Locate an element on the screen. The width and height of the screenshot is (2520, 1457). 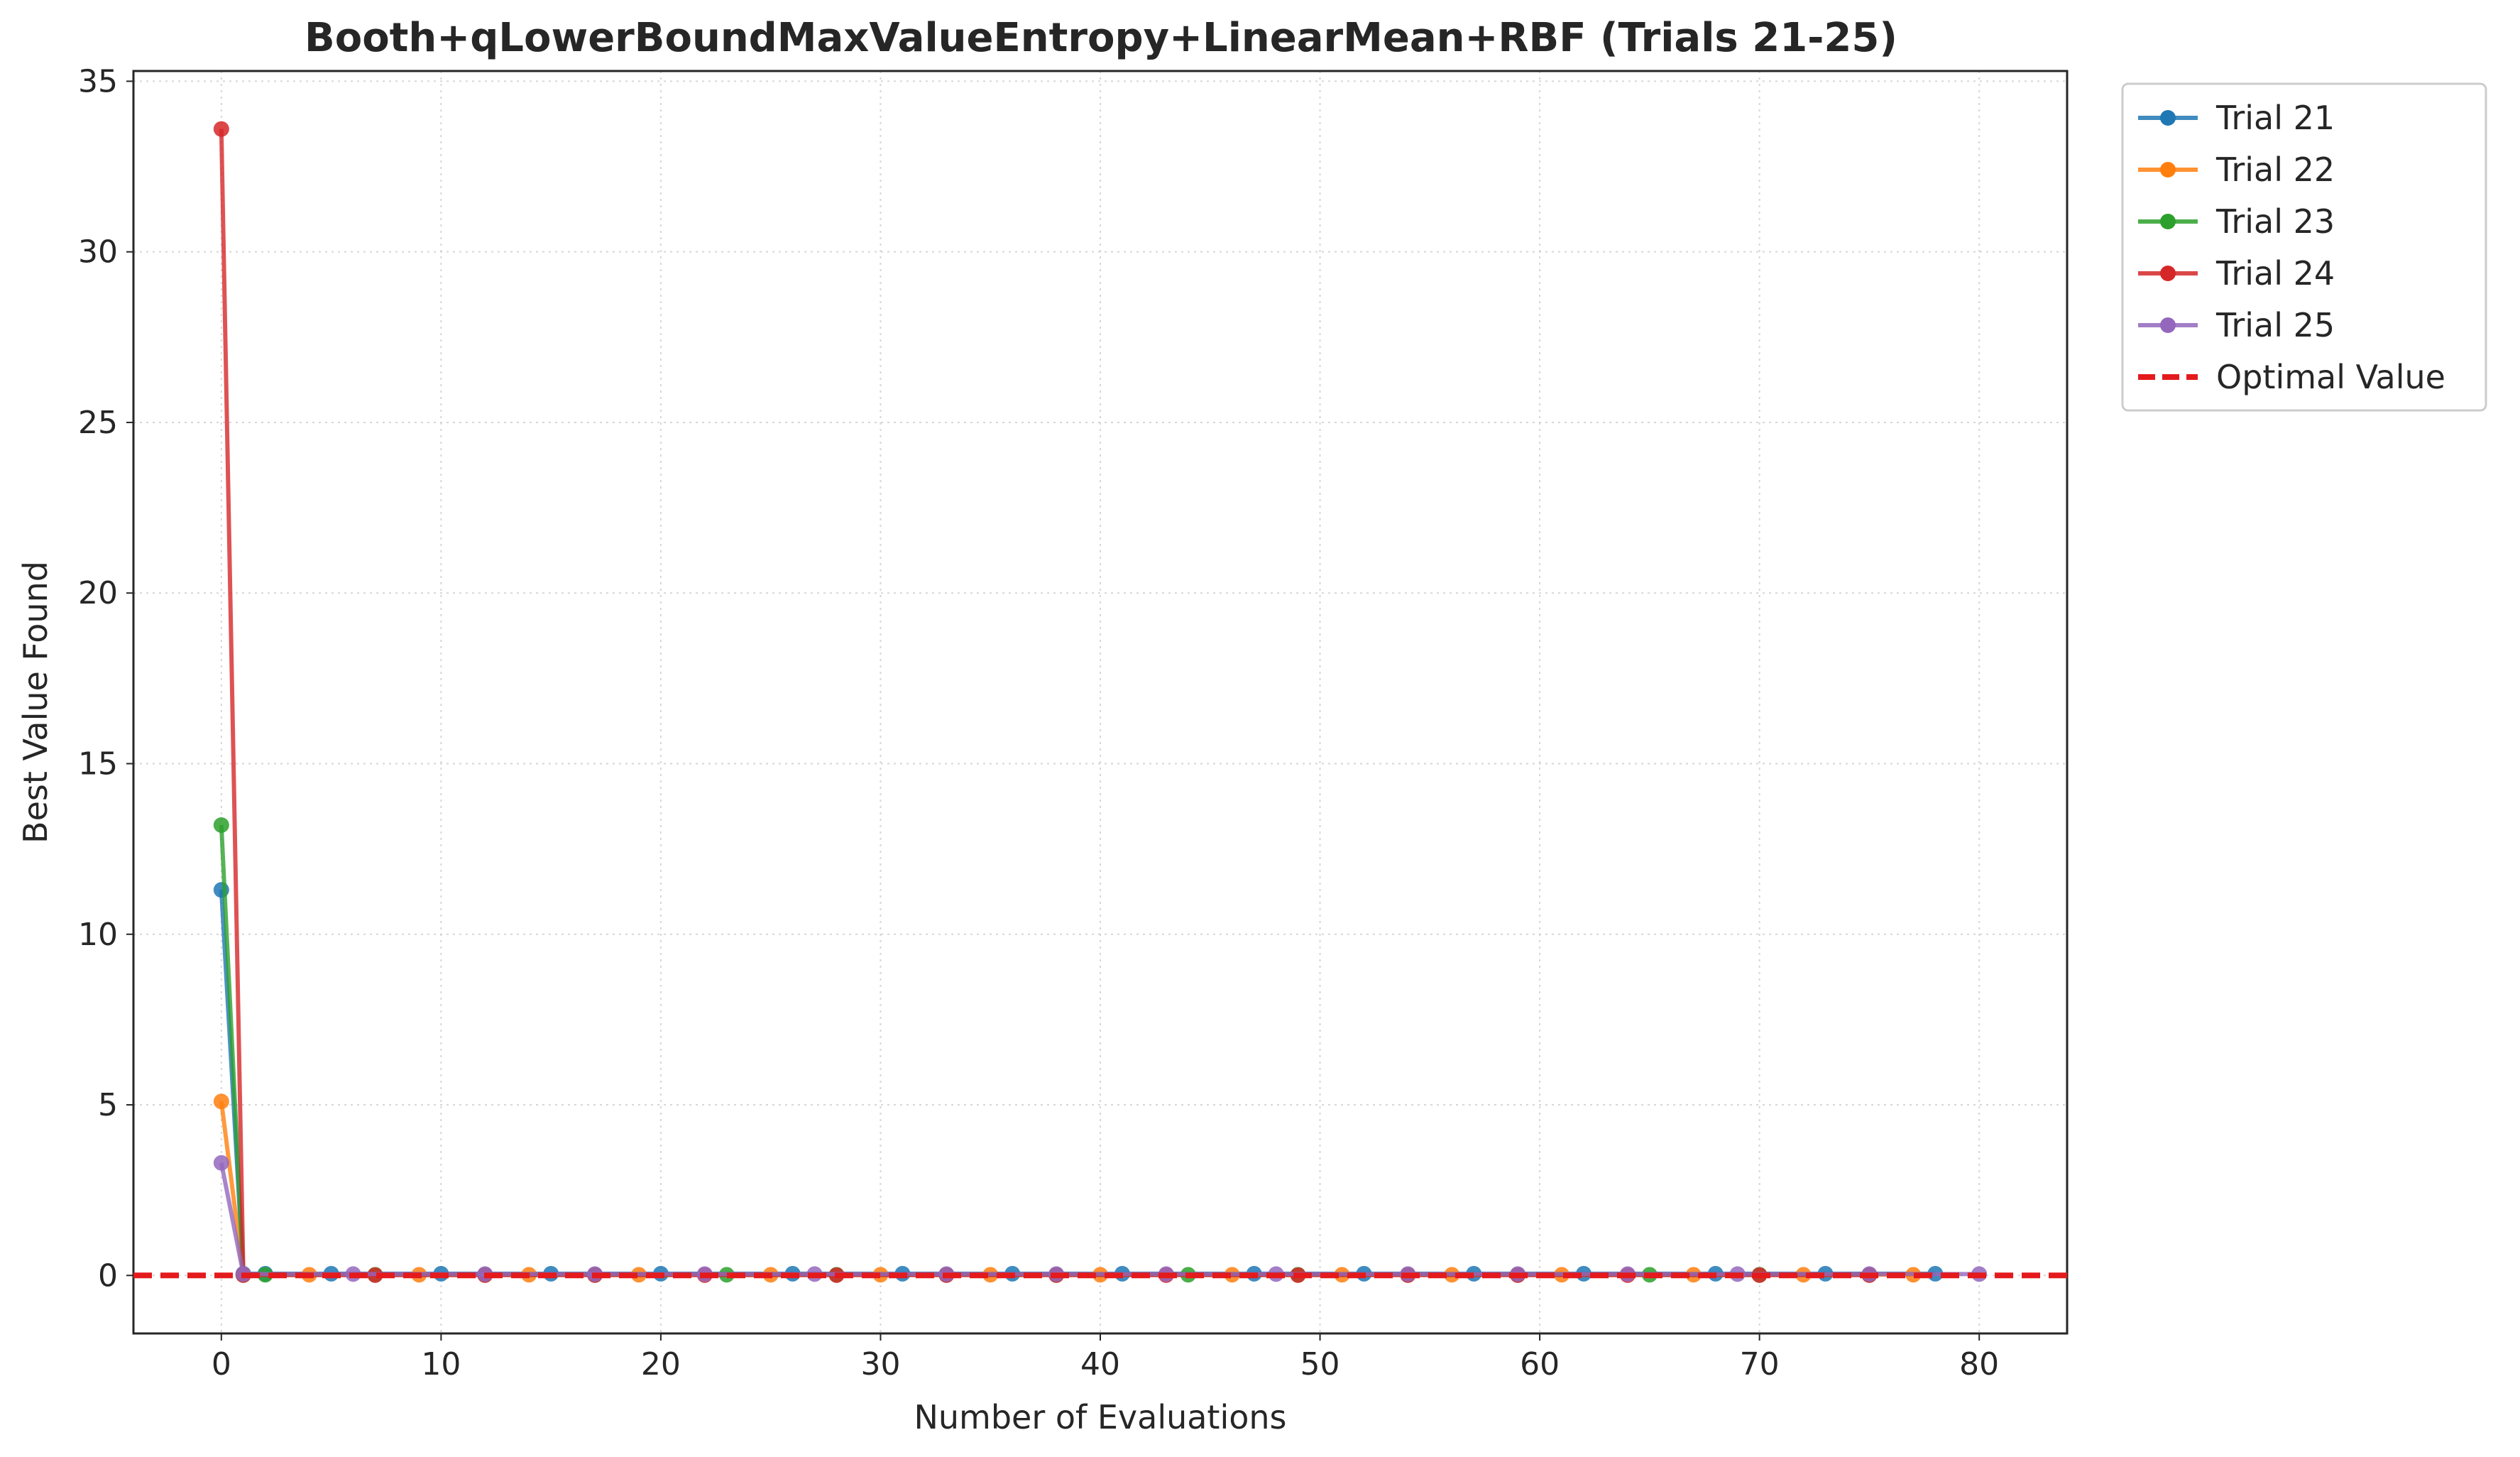
legend-label: Trial 24 is located at coordinates (2275, 273).